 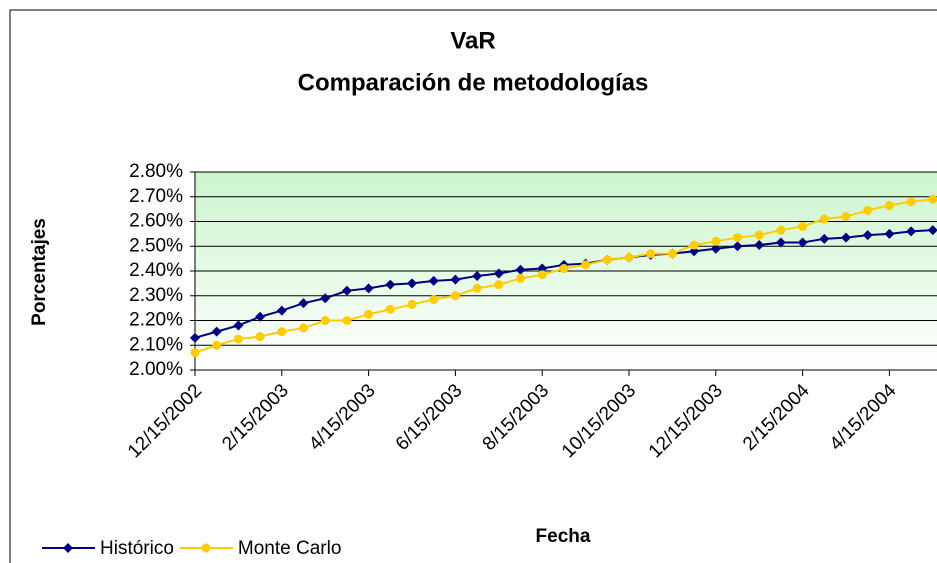 I want to click on chart-title: VaR, so click(x=472, y=40).